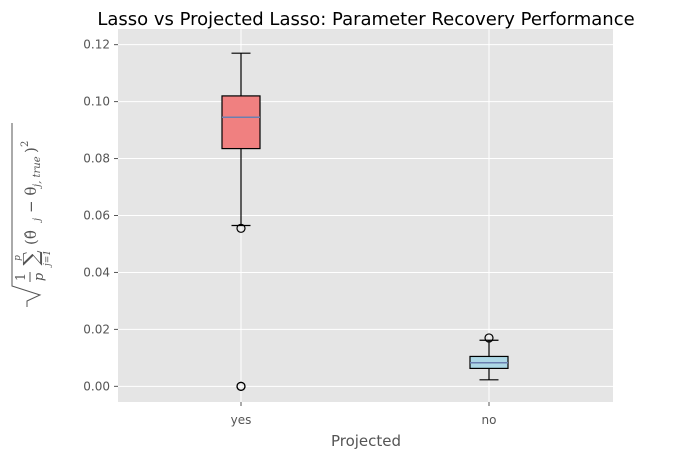 Image resolution: width=675 pixels, height=460 pixels. Describe the element at coordinates (31, 237) in the screenshot. I see `svg-text: (θ̂` at that location.